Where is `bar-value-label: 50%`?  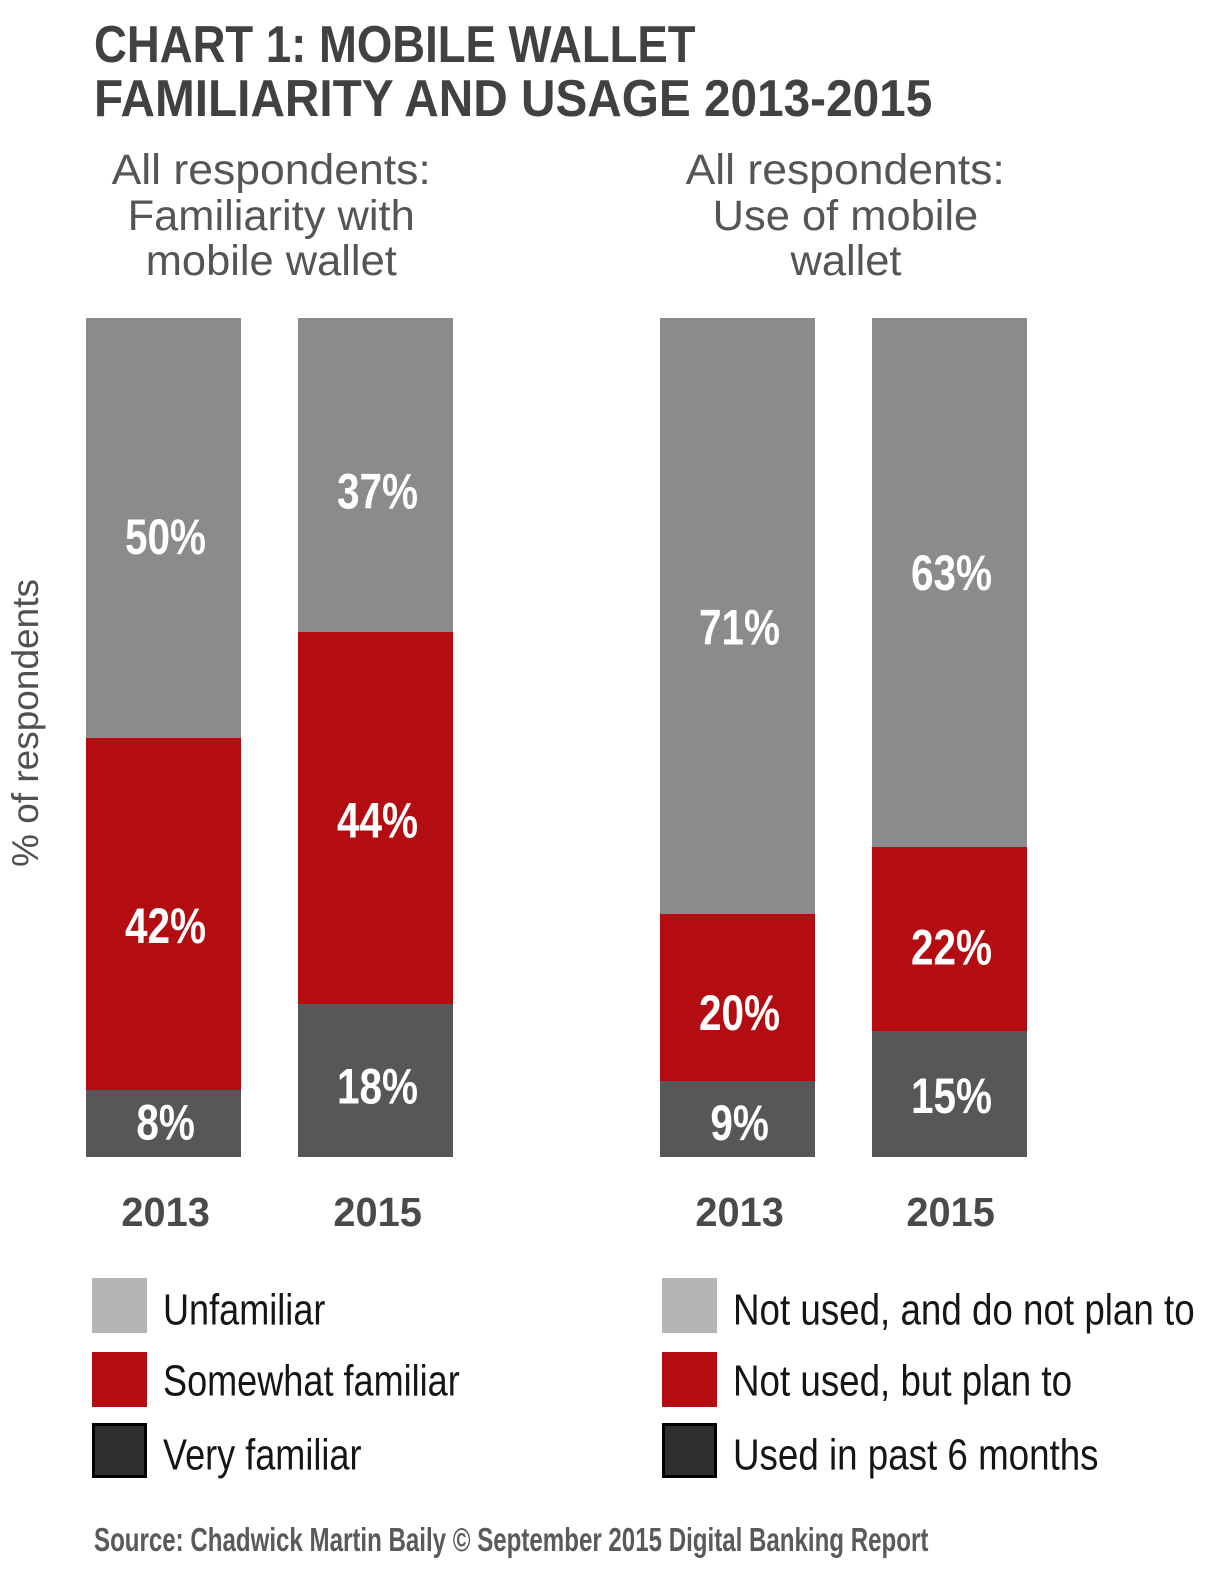
bar-value-label: 50% is located at coordinates (166, 536).